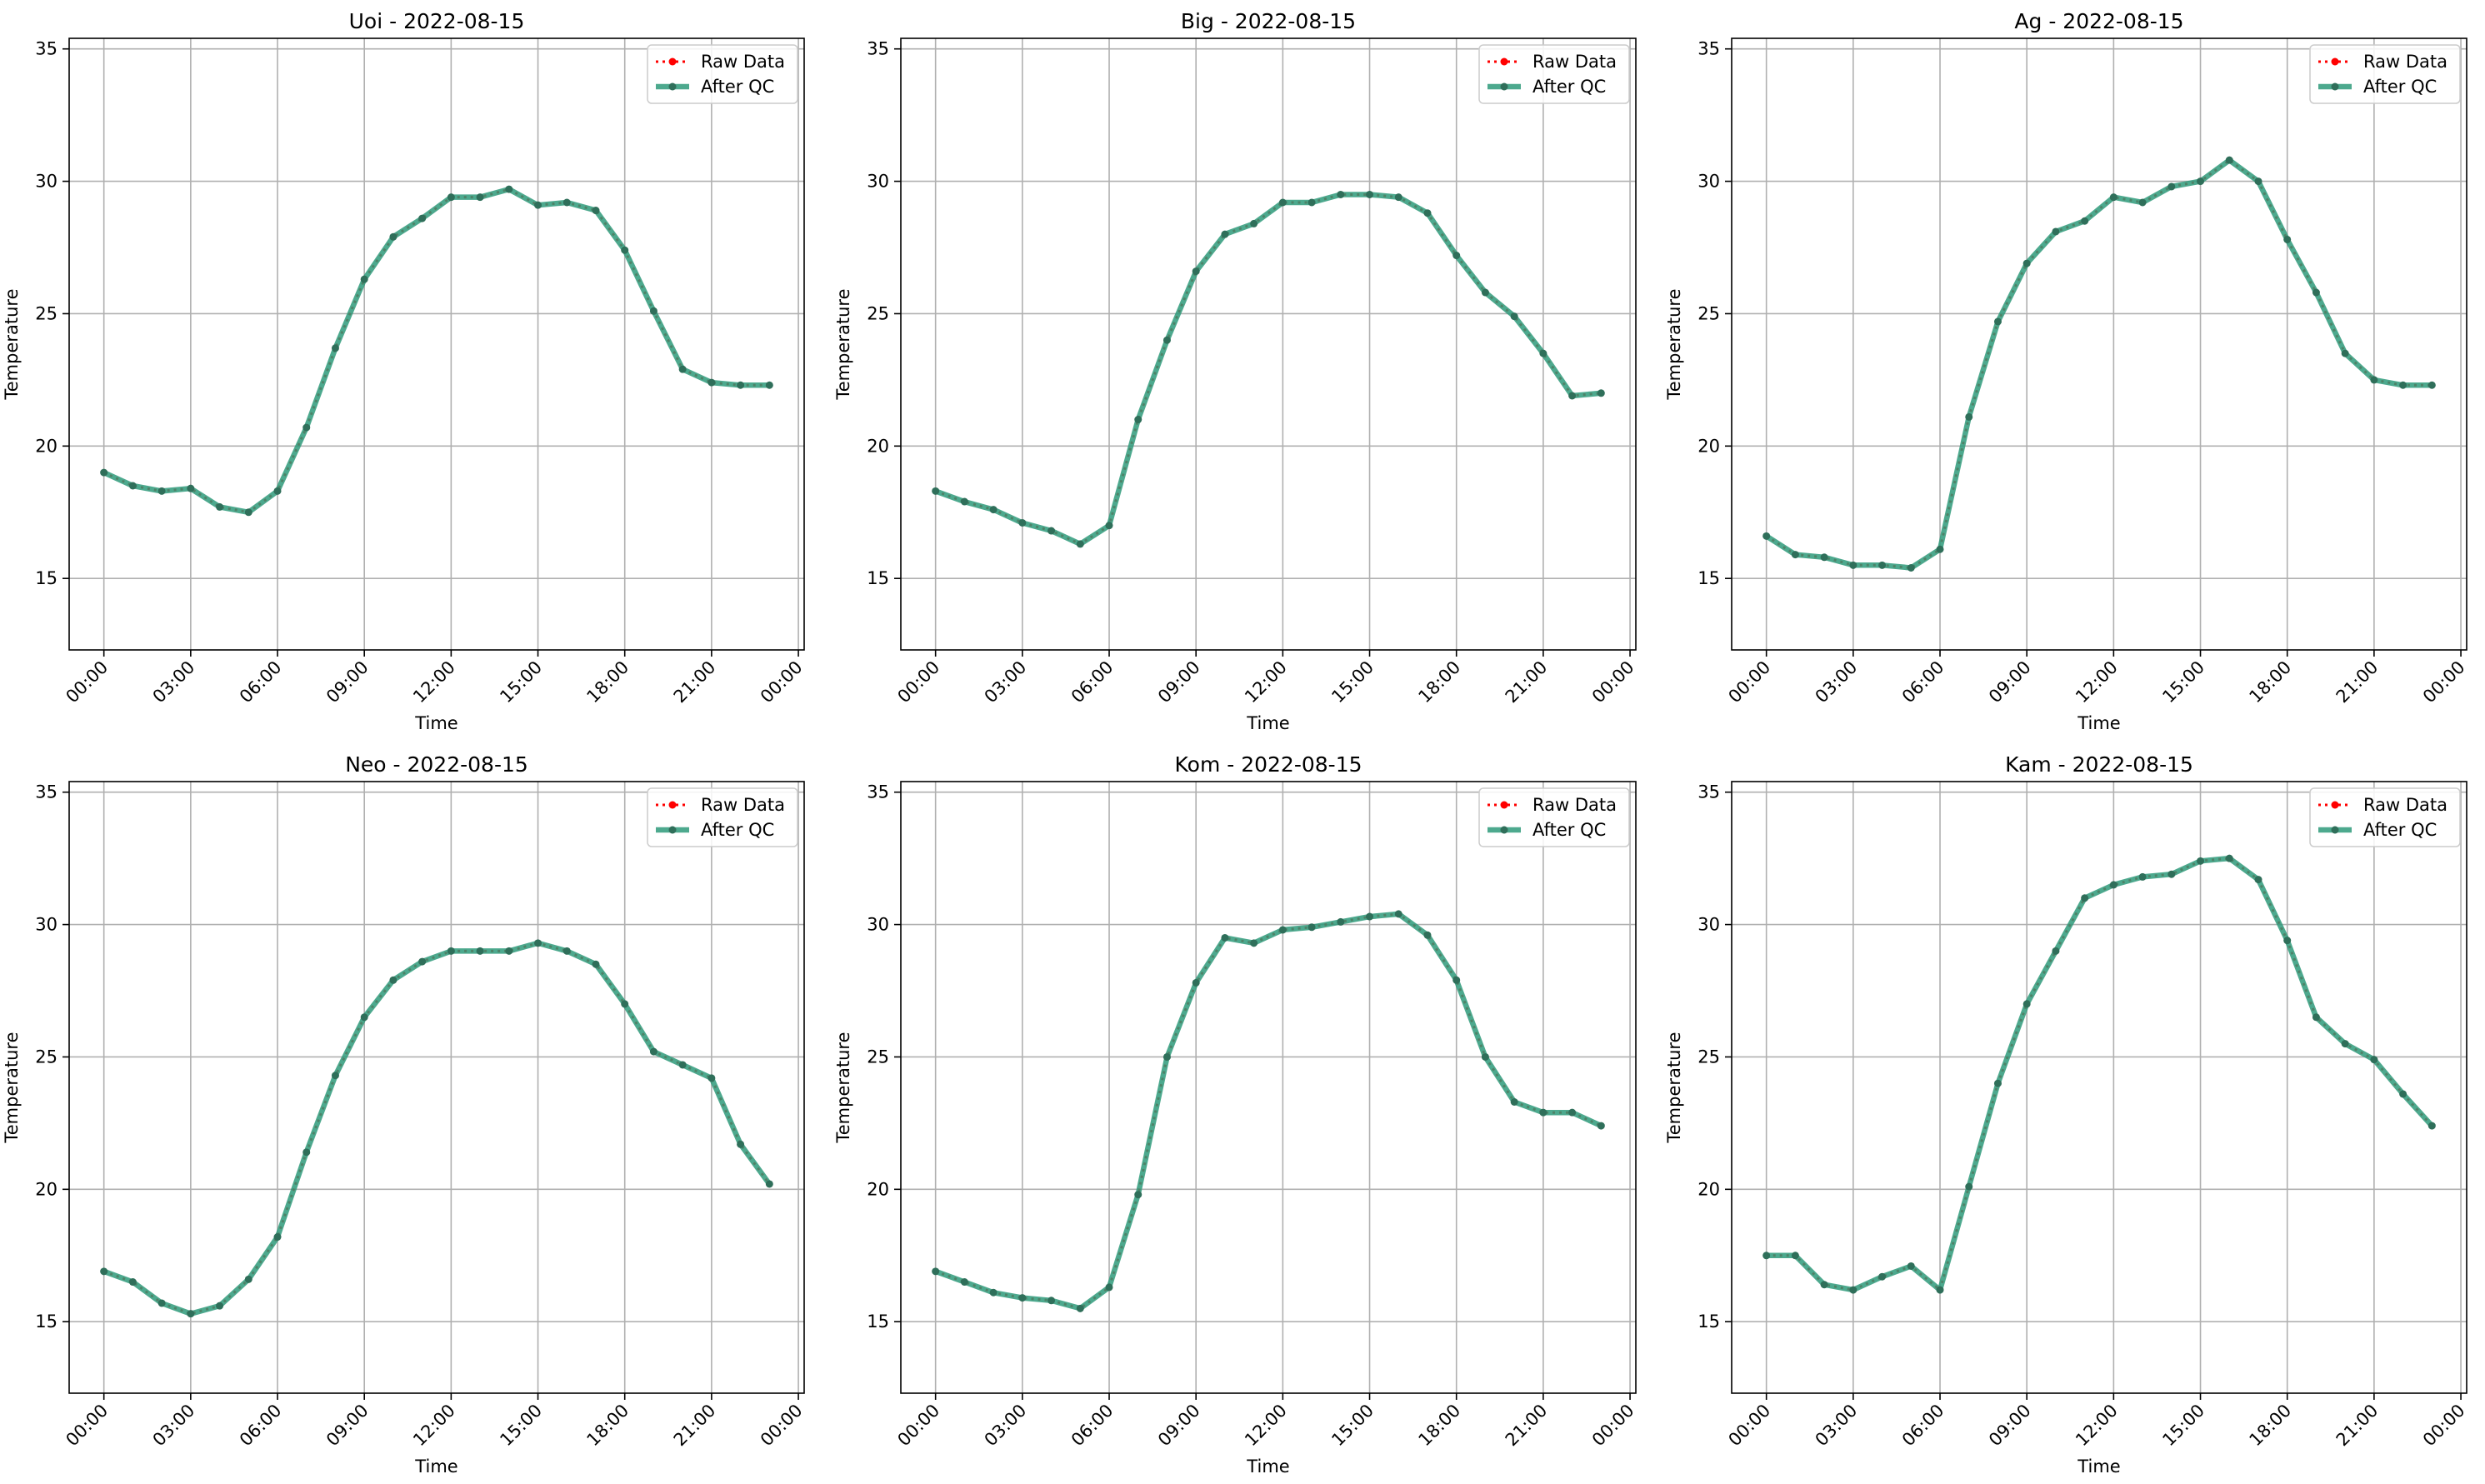  I want to click on series-after-qc-line, so click(1268, 369).